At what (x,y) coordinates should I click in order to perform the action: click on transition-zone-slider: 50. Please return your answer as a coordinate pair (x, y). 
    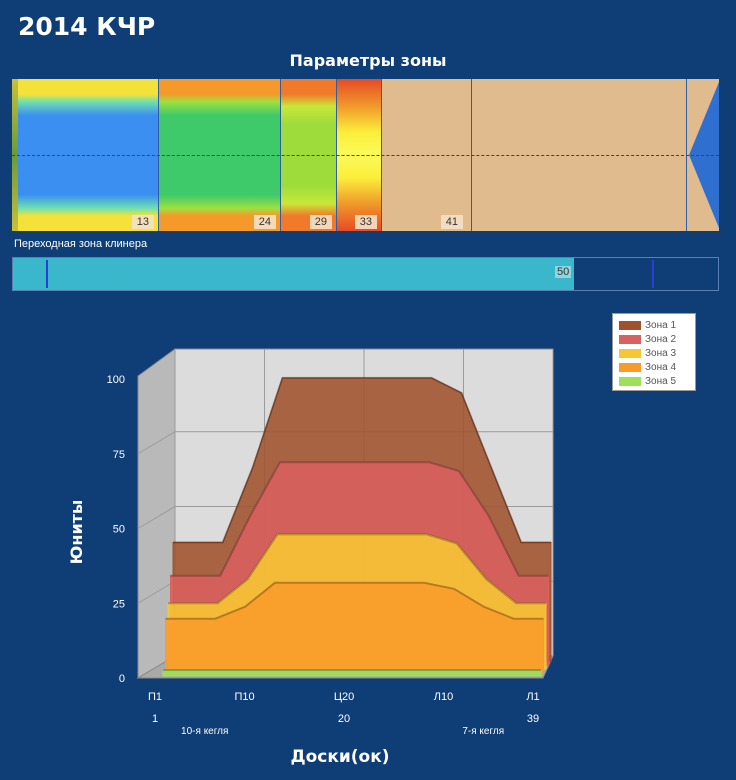
    Looking at the image, I should click on (365, 274).